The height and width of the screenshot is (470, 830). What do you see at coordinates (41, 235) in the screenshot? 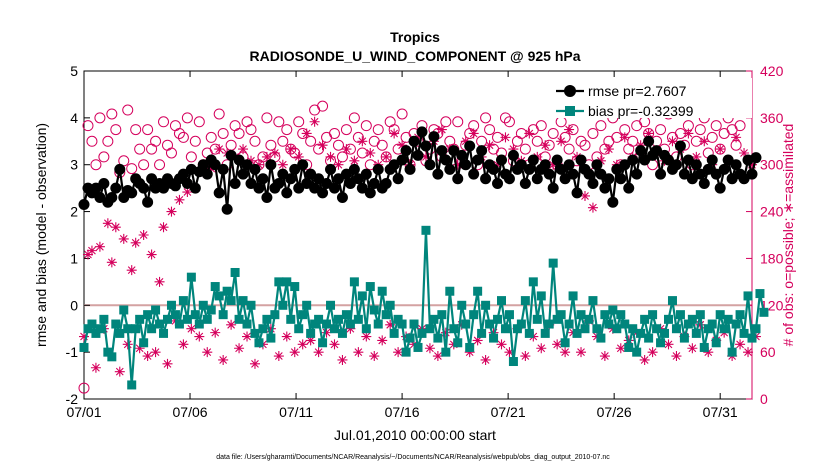
I see `y-axis-label: rmse and bias (model - observation)` at bounding box center [41, 235].